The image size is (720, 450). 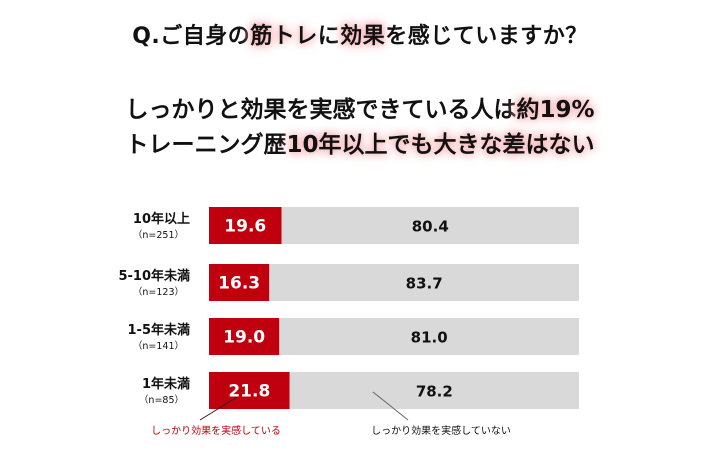 What do you see at coordinates (441, 430) in the screenshot?
I see `legend-no-effect: しっかり効果を実感していない` at bounding box center [441, 430].